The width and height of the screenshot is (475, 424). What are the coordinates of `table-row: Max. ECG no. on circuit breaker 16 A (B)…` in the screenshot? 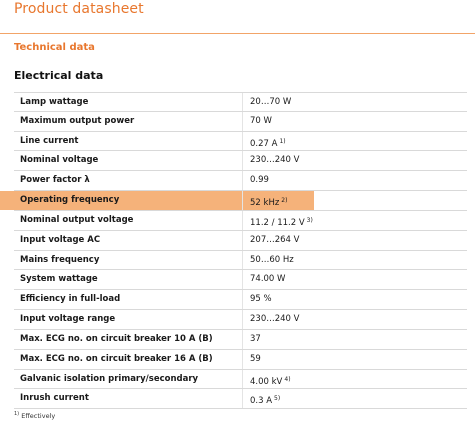 It's located at (240, 359).